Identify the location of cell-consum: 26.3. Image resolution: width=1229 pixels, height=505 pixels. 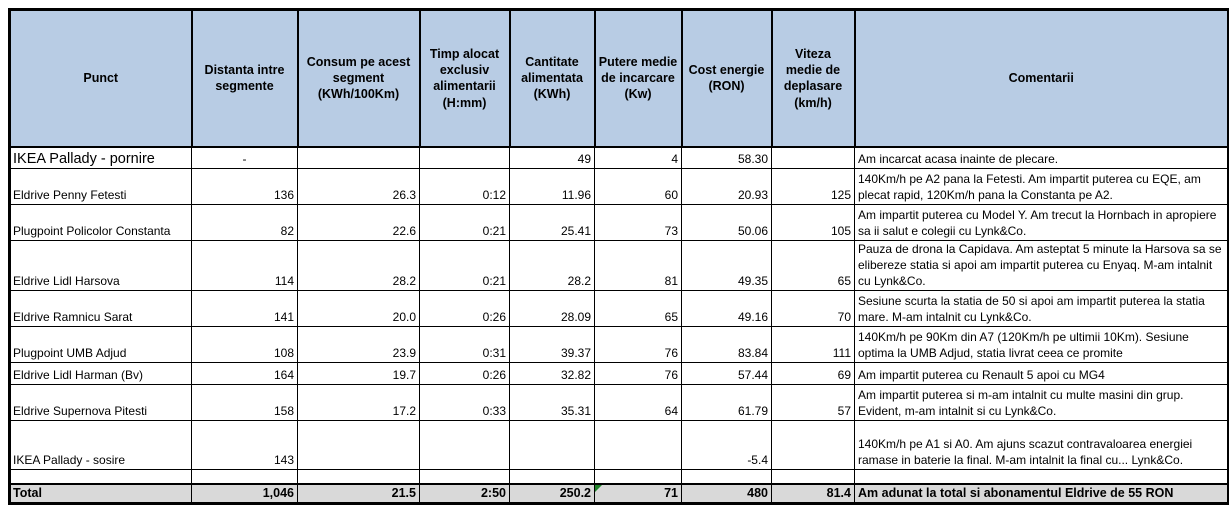
(358, 186).